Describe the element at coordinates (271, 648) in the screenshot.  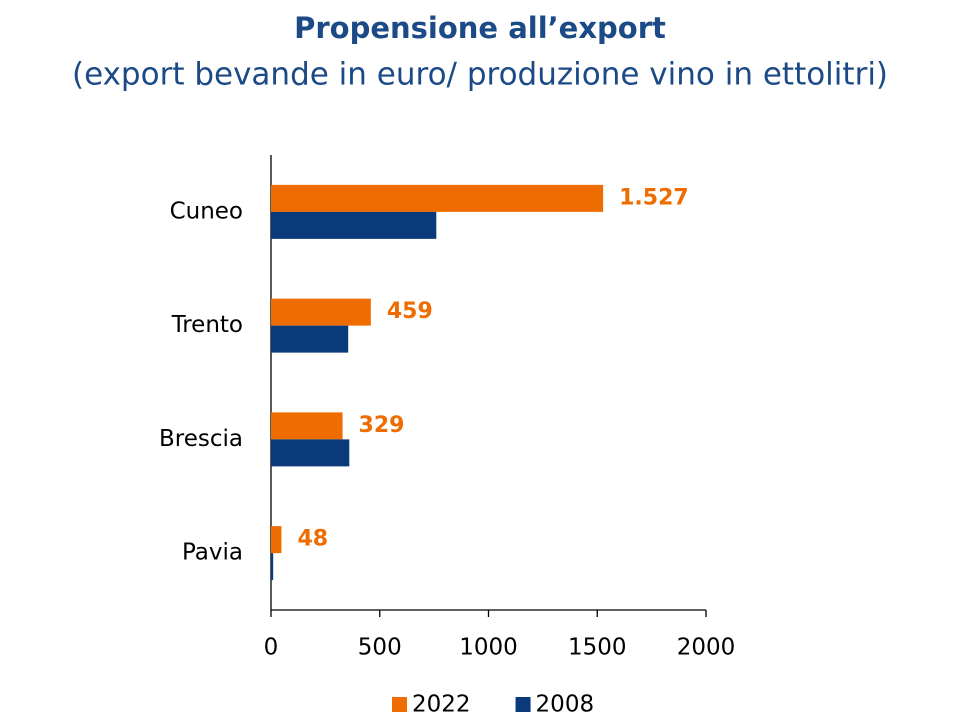
I see `x-tick-label: 0` at that location.